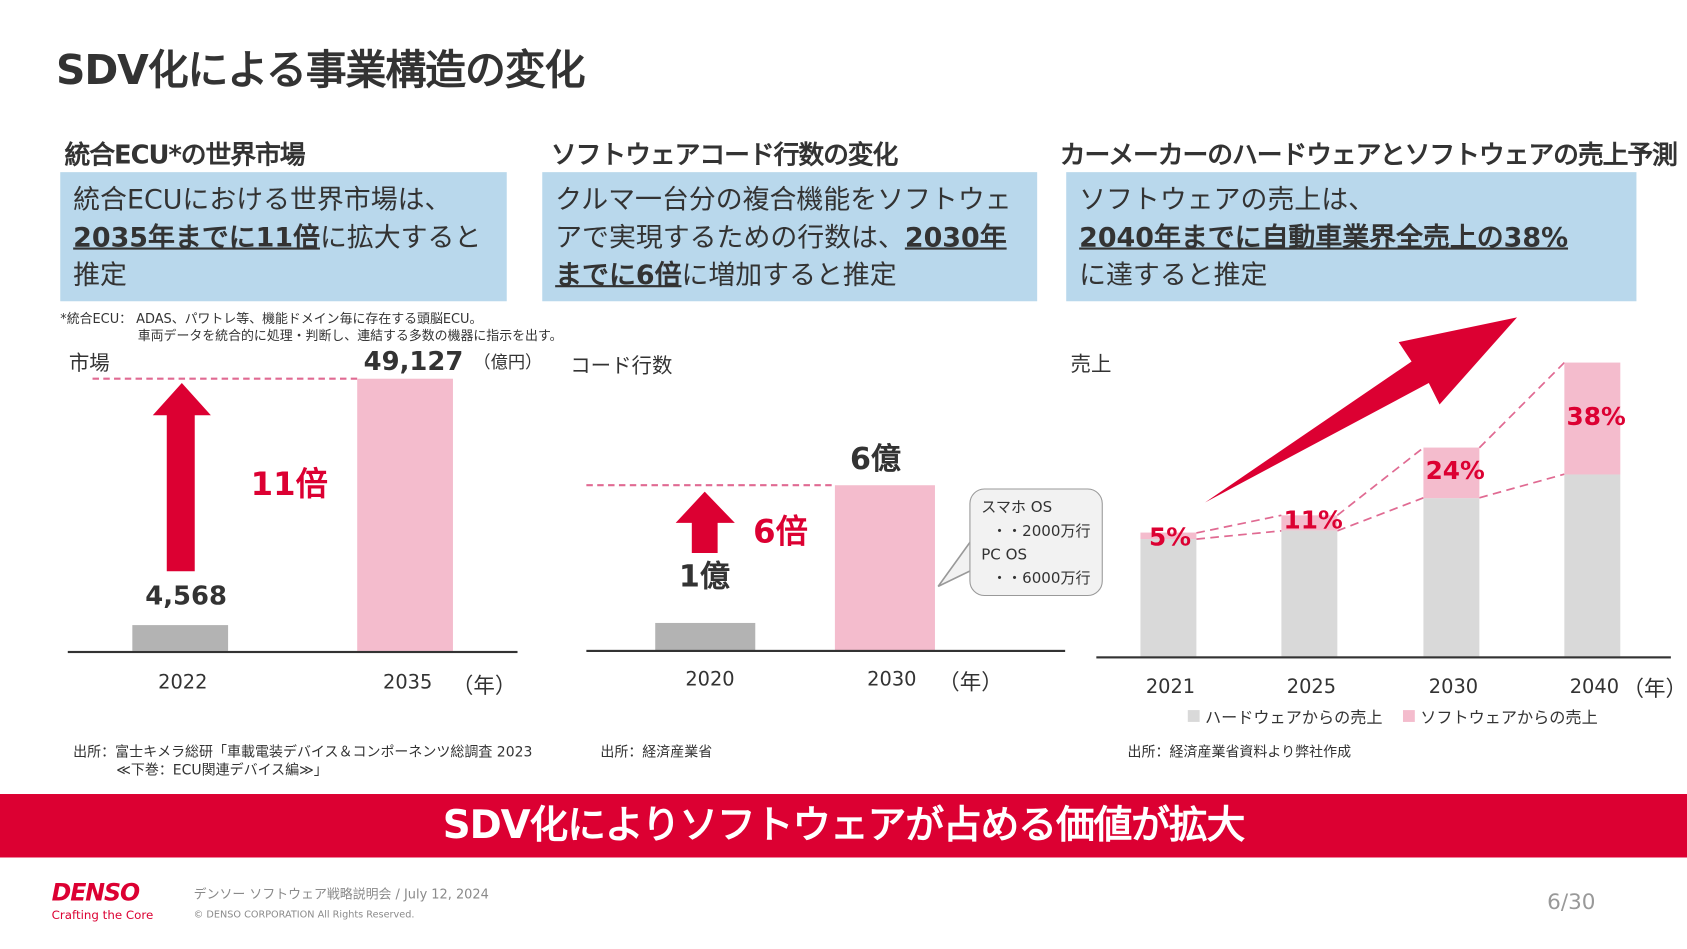 The image size is (1687, 949). I want to click on summary-box-sales: ソフトウェアの売上は、 2040年までに自動車業界全売上の38% に達すると推定, so click(1351, 237).